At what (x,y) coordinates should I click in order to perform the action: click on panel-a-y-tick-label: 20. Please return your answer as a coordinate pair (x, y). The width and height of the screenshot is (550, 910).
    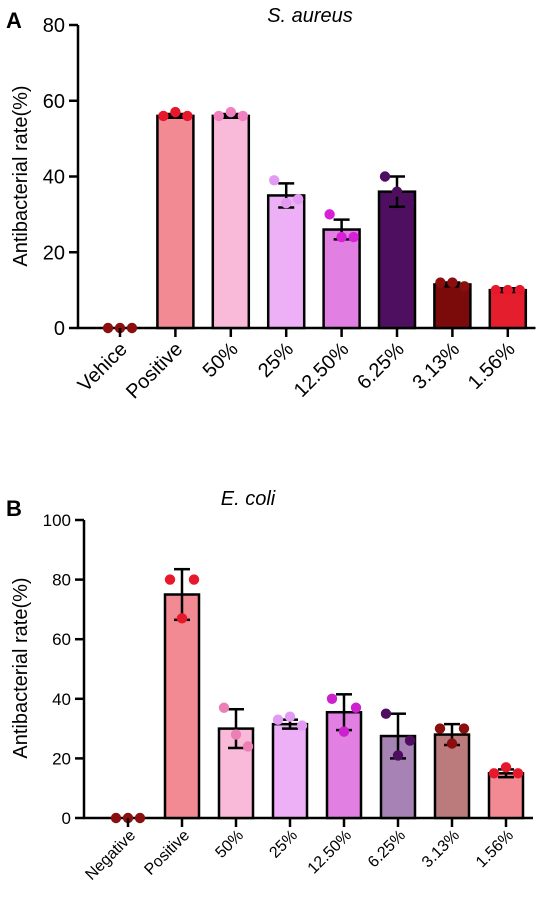
    Looking at the image, I should click on (54, 253).